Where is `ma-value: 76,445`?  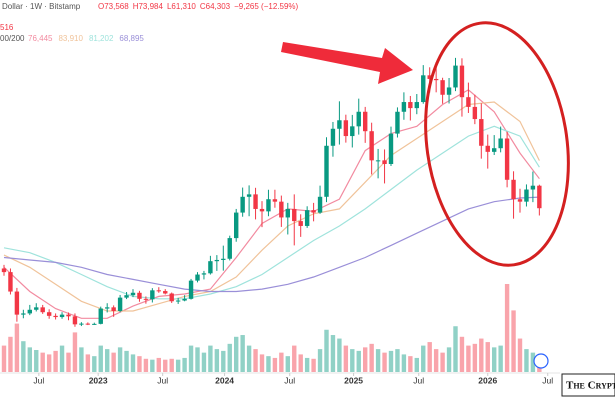 ma-value: 76,445 is located at coordinates (40, 38).